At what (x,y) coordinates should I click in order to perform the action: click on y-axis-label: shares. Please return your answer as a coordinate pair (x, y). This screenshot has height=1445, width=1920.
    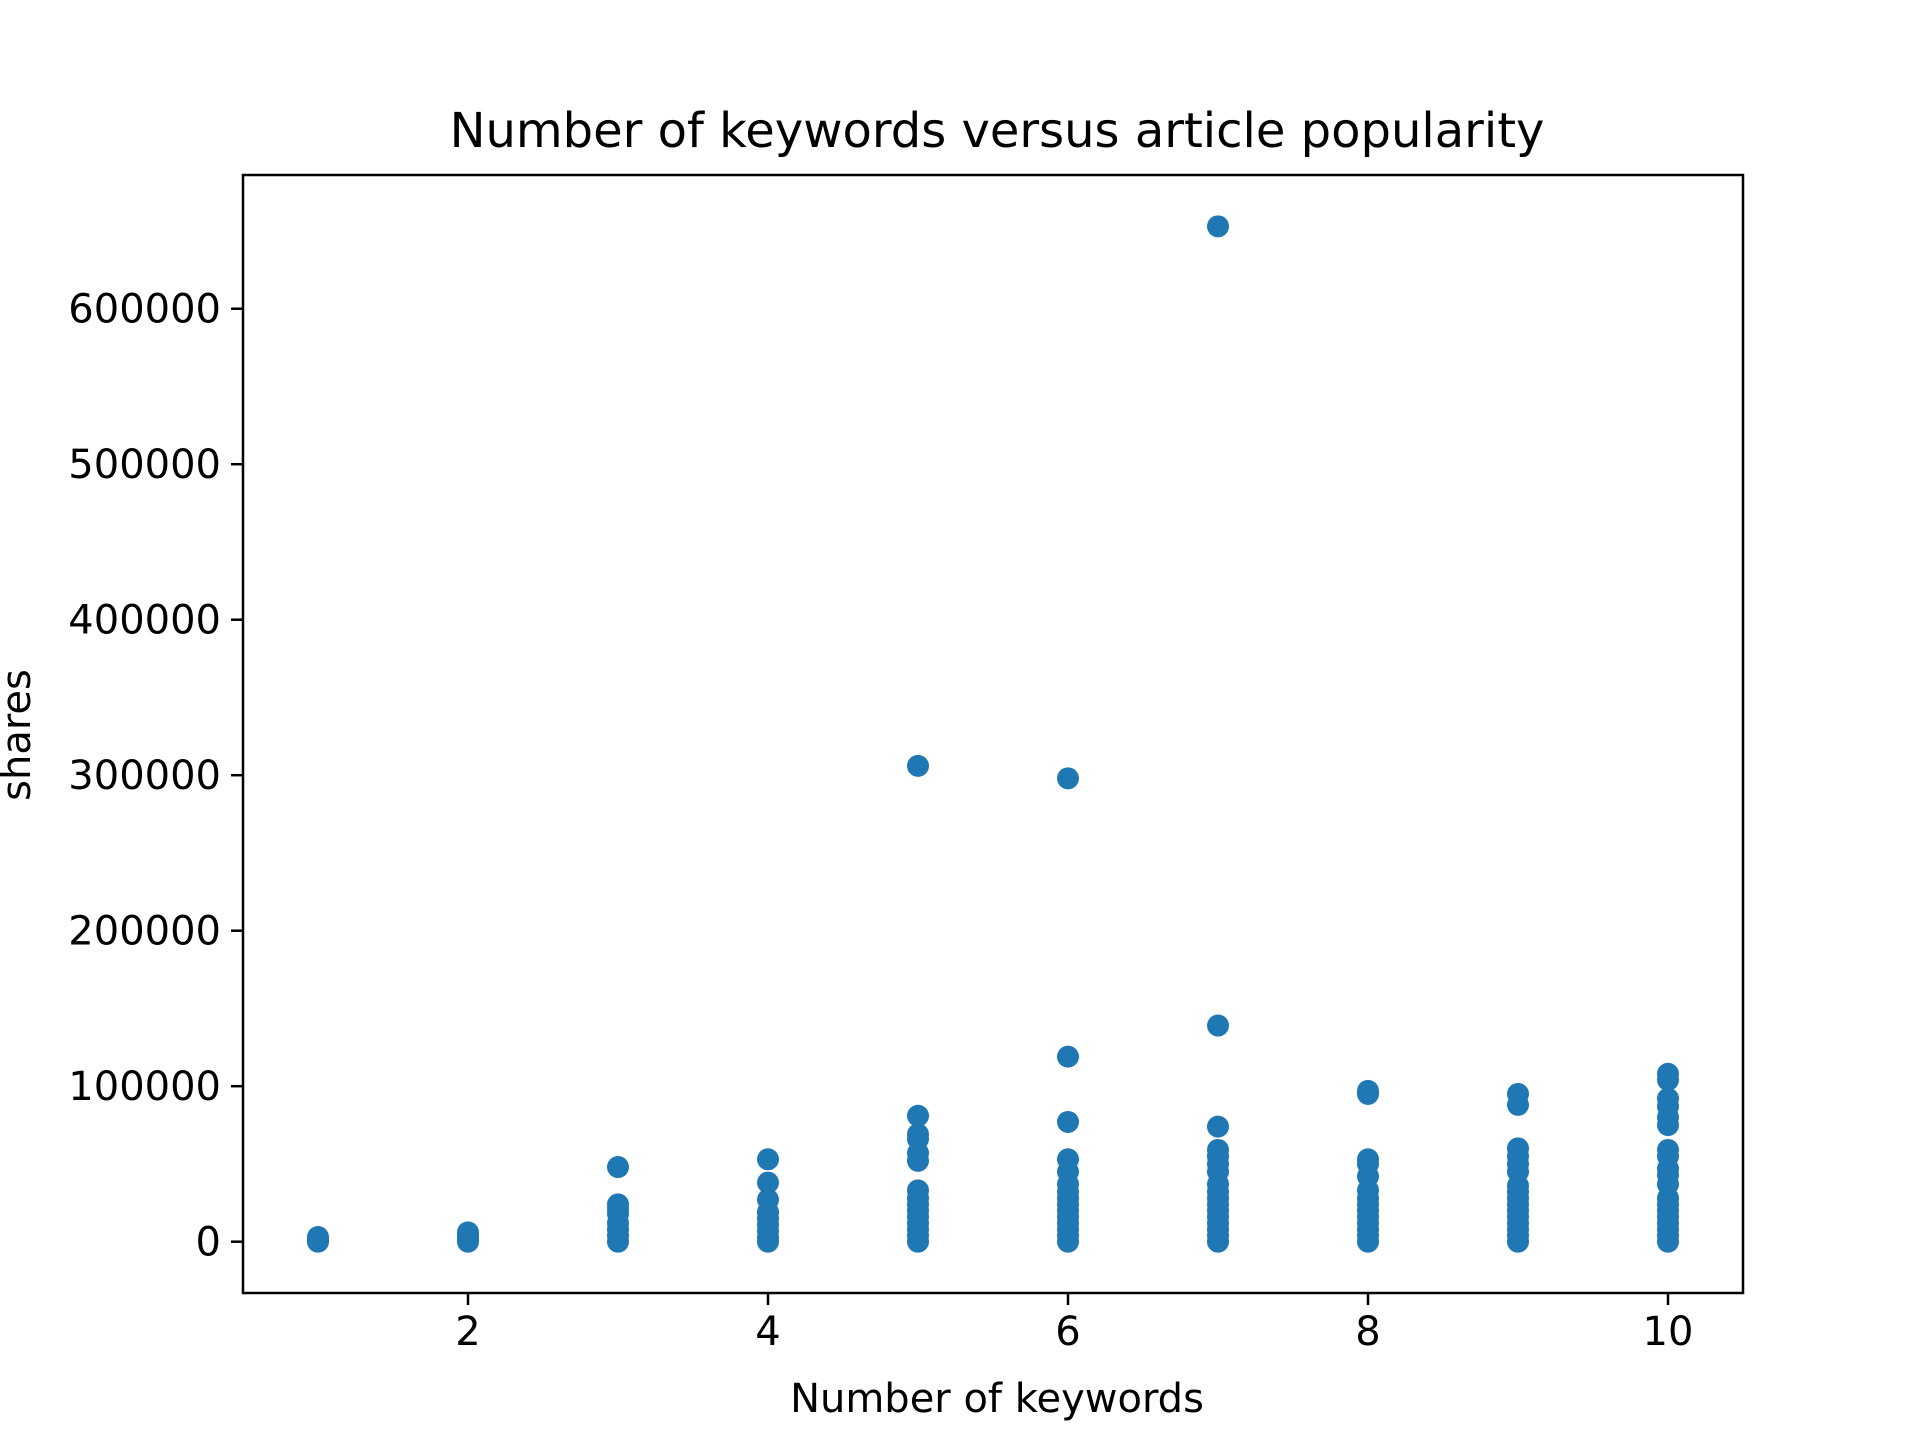
    Looking at the image, I should click on (20, 735).